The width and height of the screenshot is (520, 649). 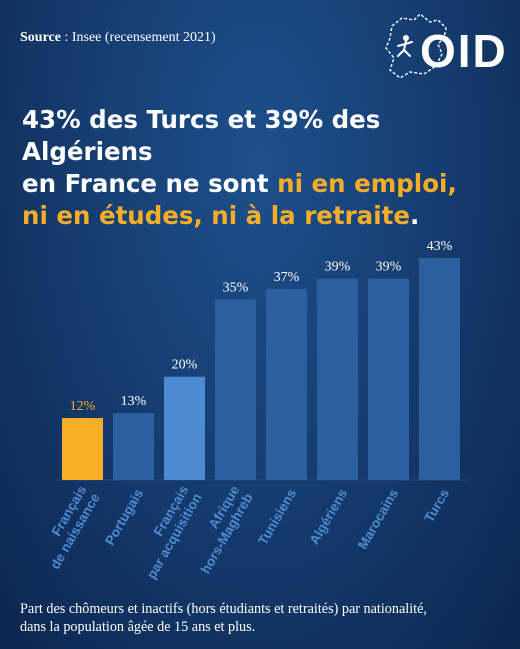 I want to click on headline-line-1: 43% des Turcs et 39% des Algériens, so click(x=201, y=135).